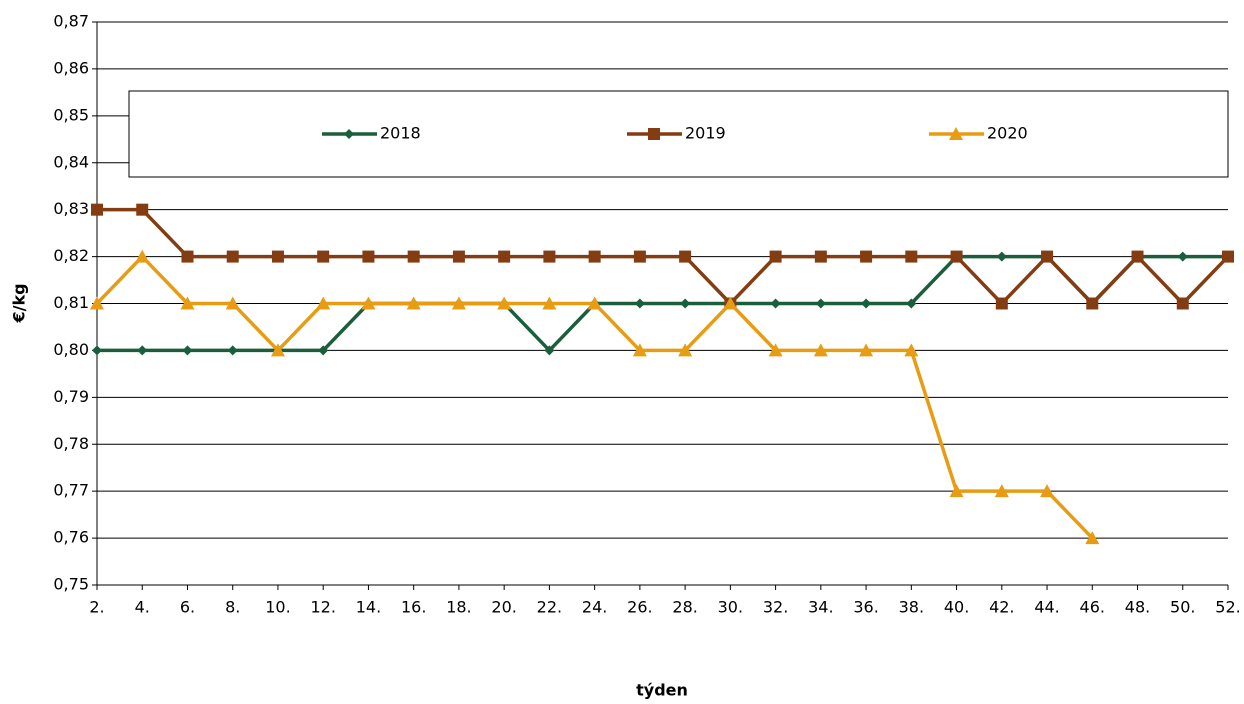 The height and width of the screenshot is (704, 1244). I want to click on y-tick-label: 0,80, so click(71, 349).